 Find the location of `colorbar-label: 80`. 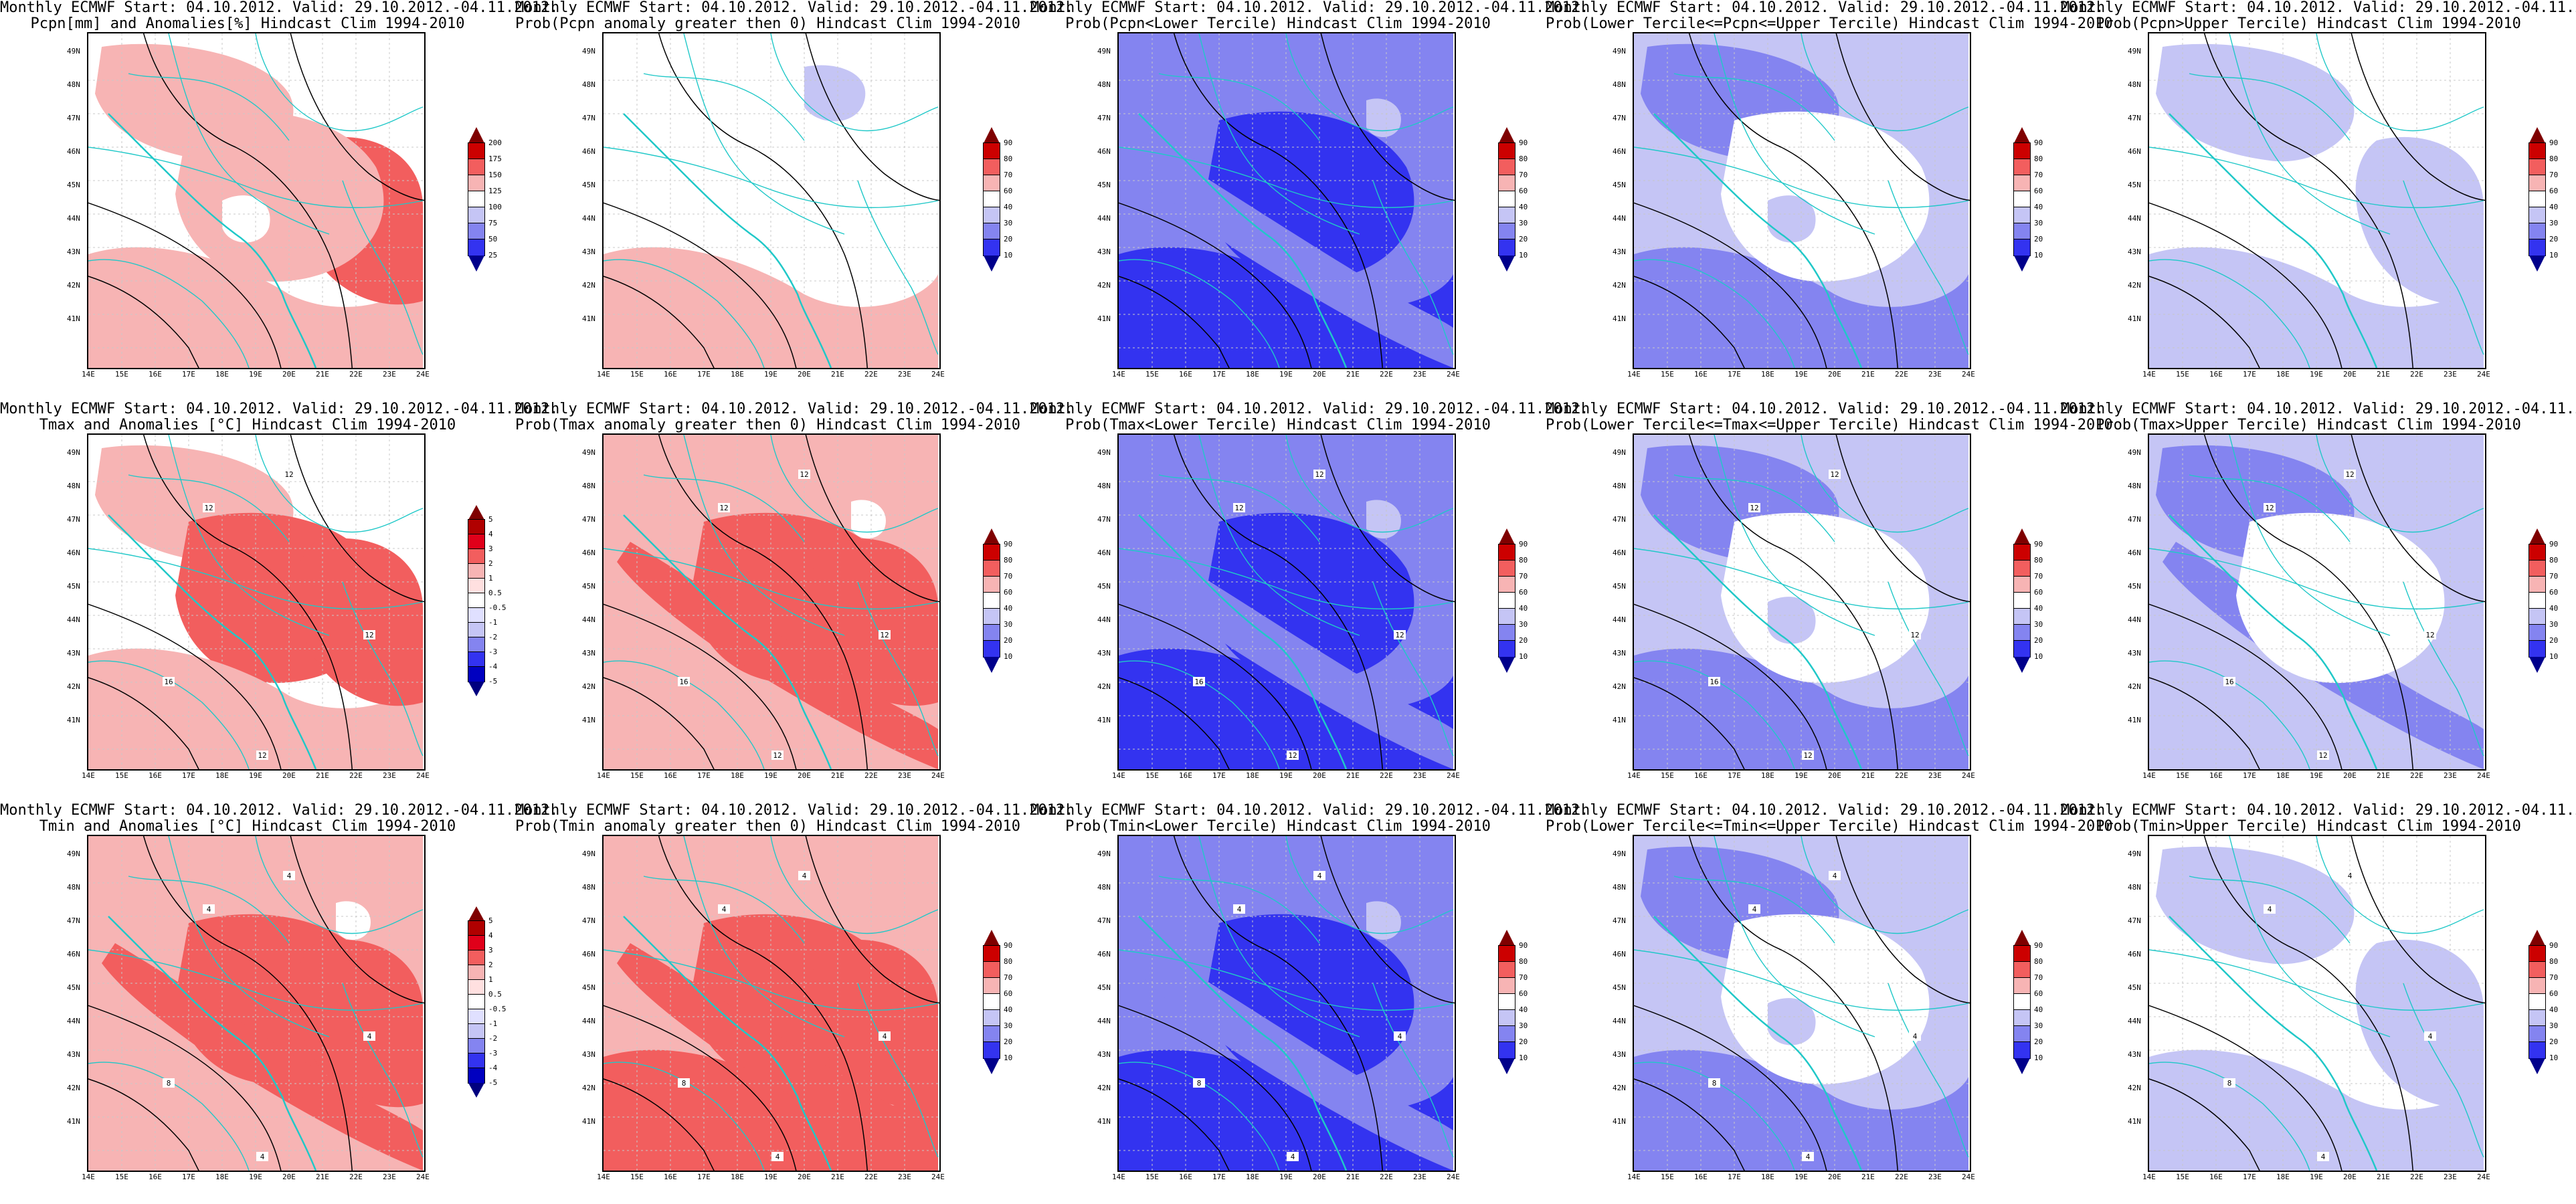

colorbar-label: 80 is located at coordinates (2554, 159).